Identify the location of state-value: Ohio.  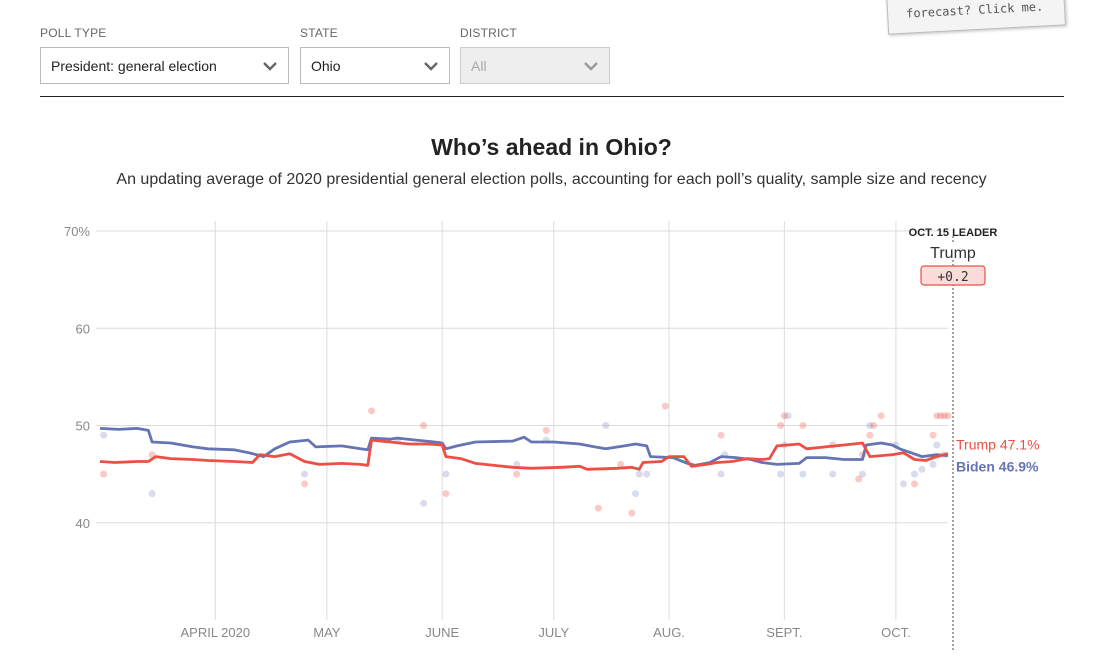
(326, 65).